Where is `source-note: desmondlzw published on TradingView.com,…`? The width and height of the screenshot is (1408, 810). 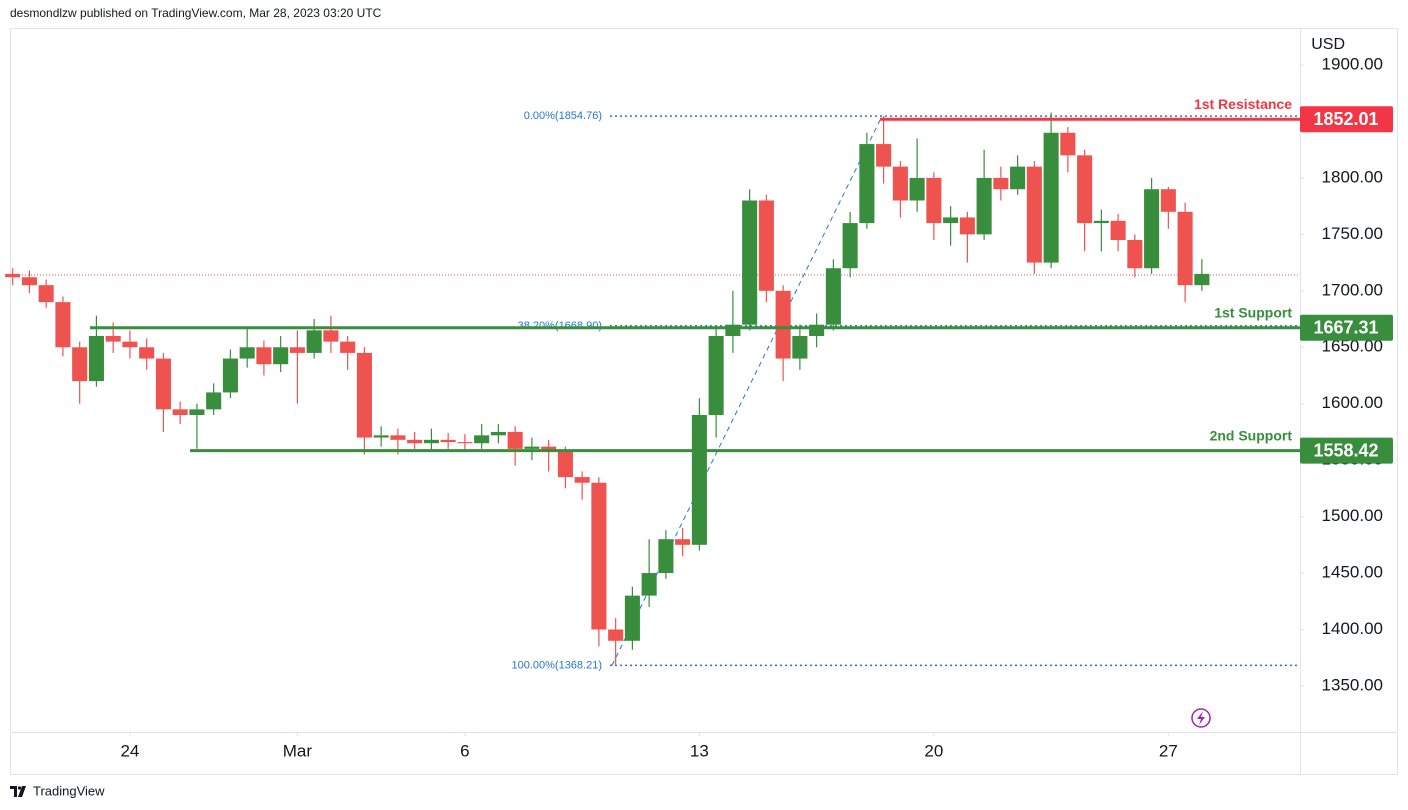 source-note: desmondlzw published on TradingView.com,… is located at coordinates (196, 13).